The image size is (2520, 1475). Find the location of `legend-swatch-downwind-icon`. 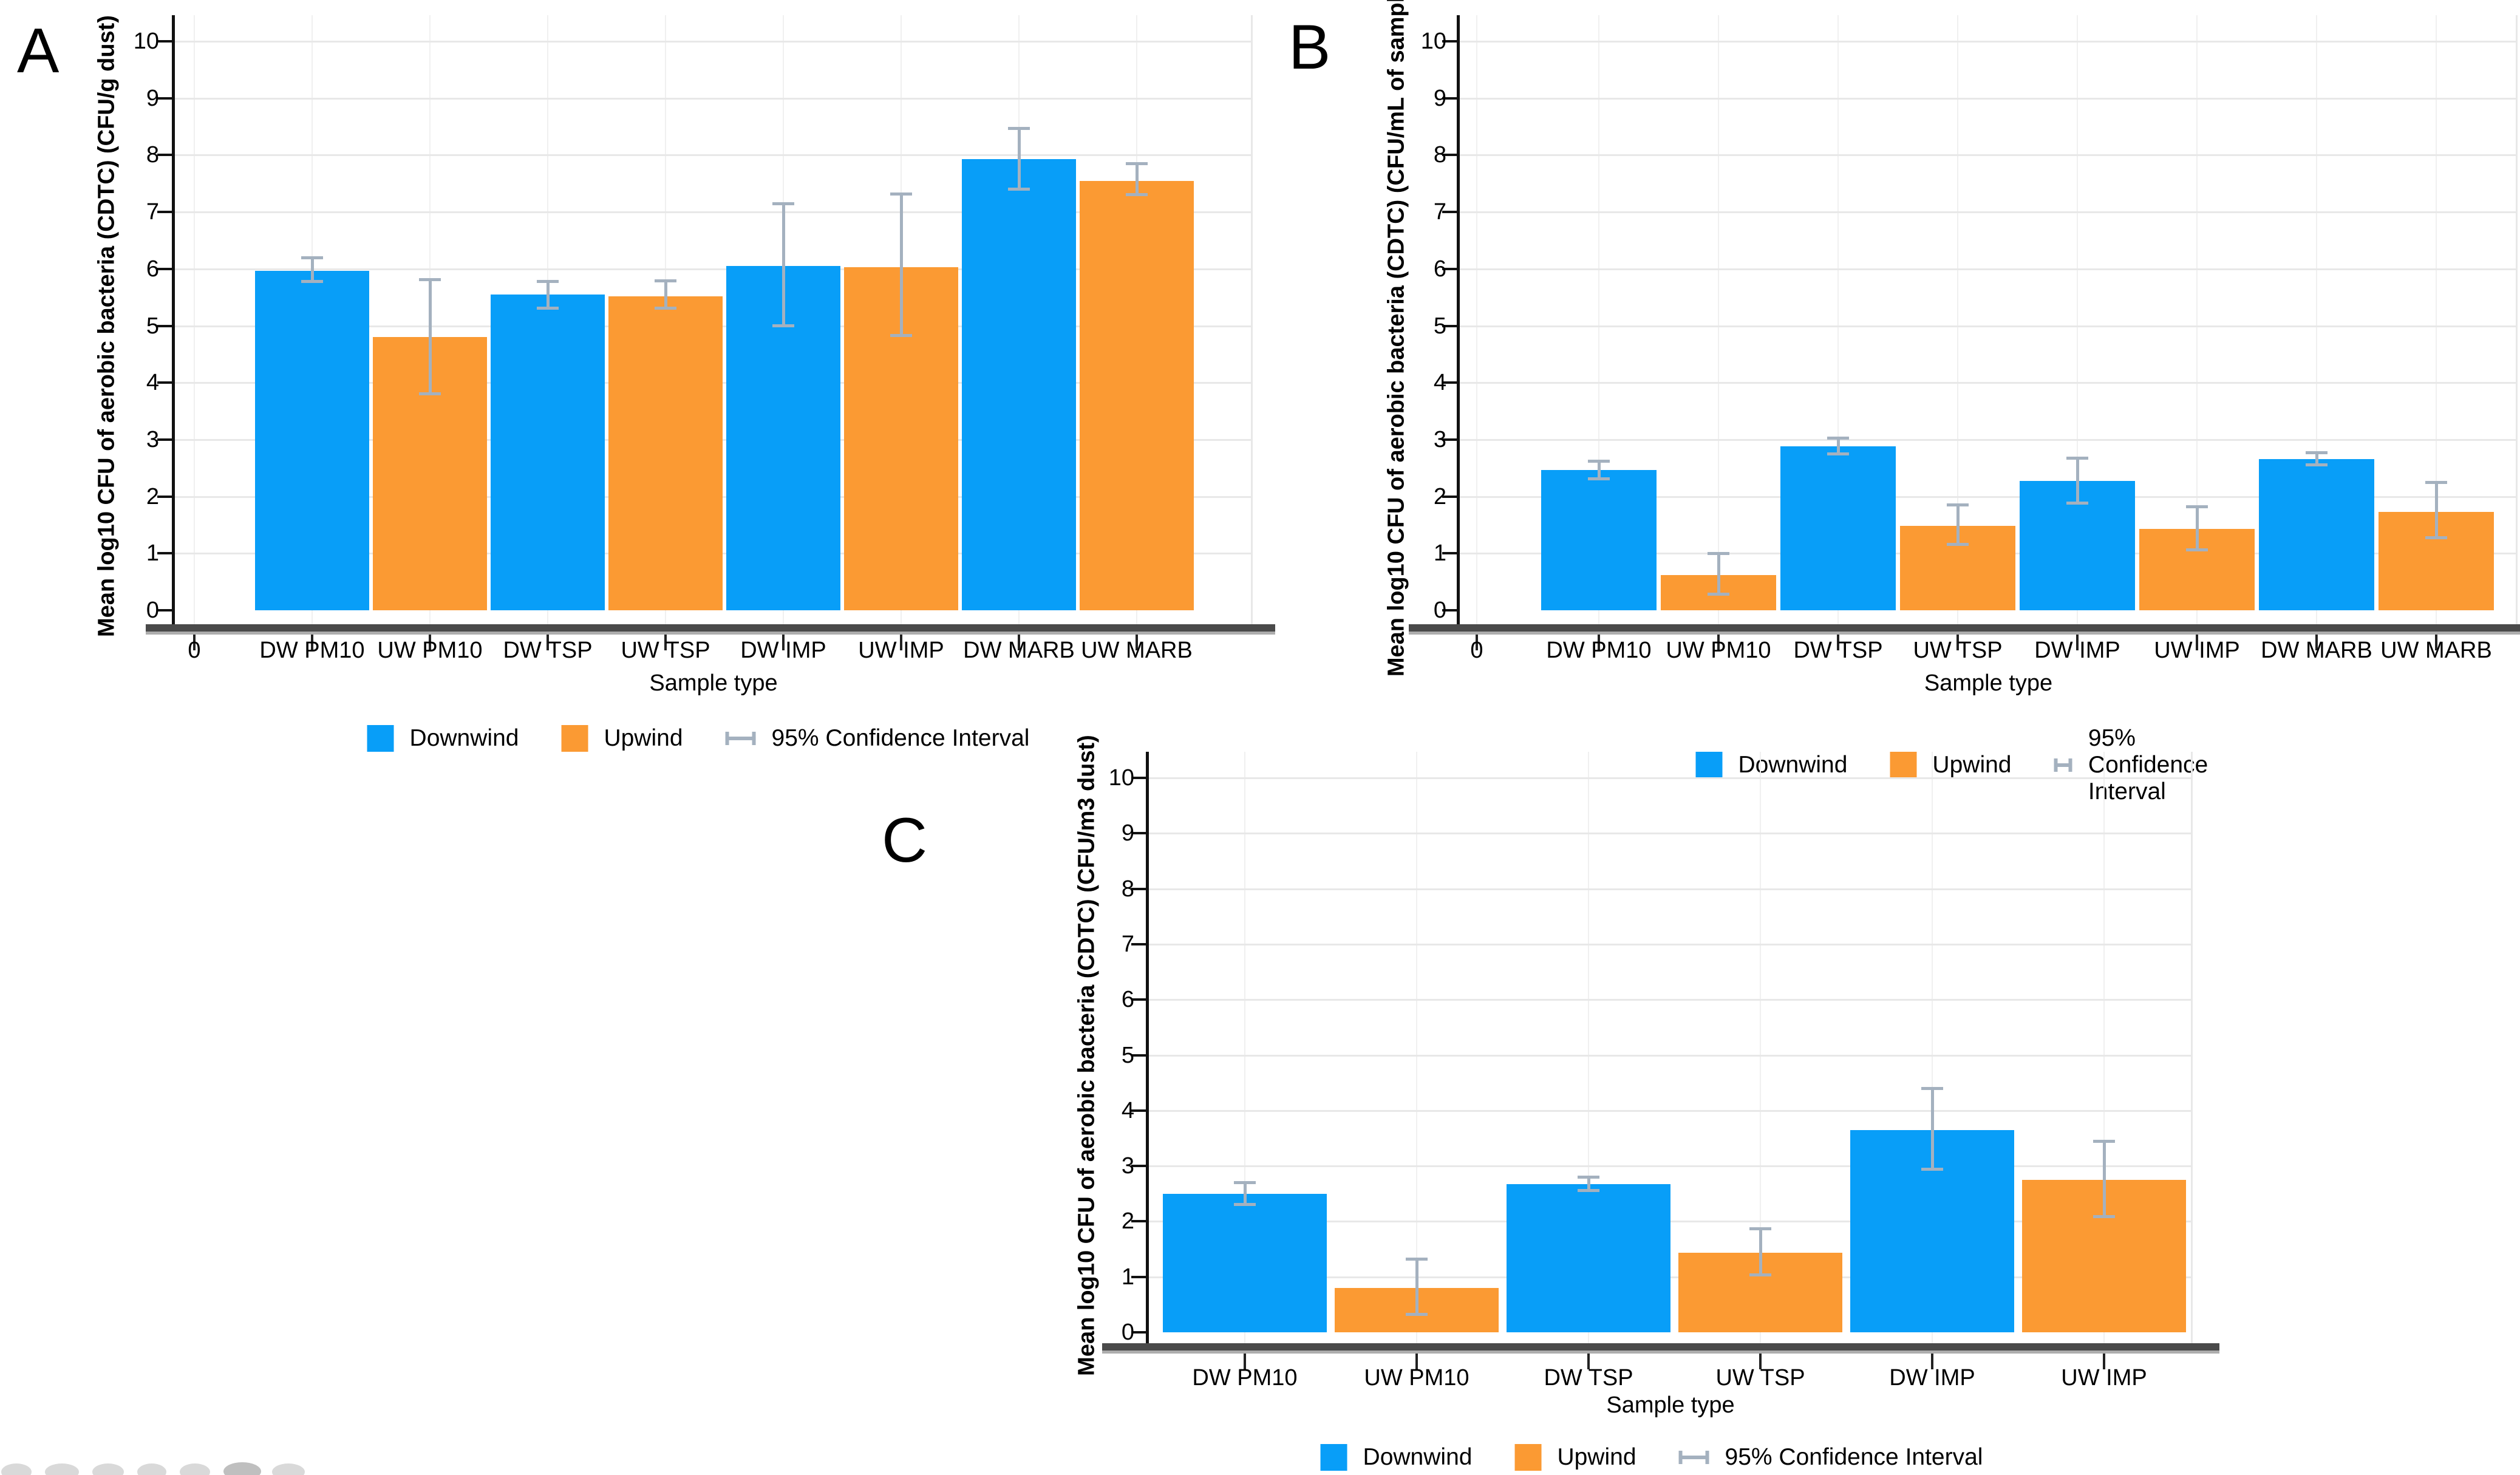

legend-swatch-downwind-icon is located at coordinates (1333, 1457).